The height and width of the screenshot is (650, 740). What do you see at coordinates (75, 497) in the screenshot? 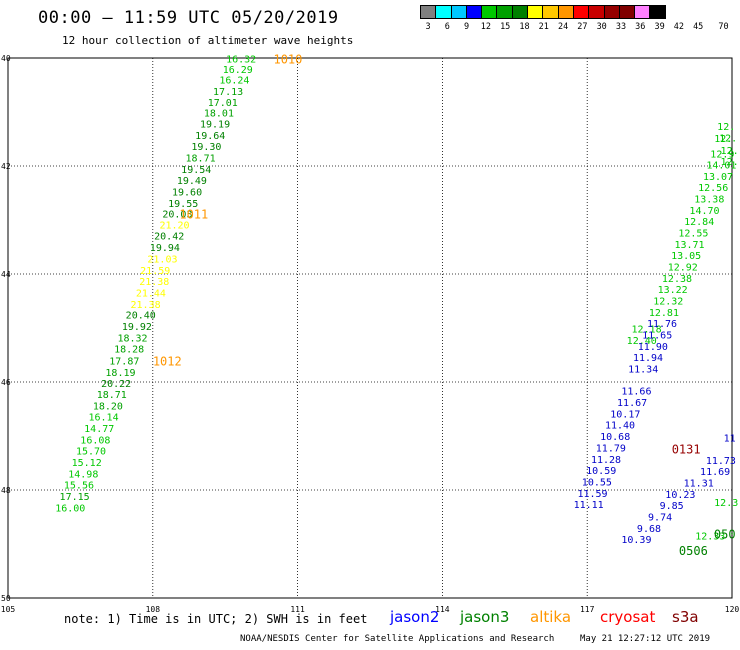
I see `wave-height-point: 17.15` at bounding box center [75, 497].